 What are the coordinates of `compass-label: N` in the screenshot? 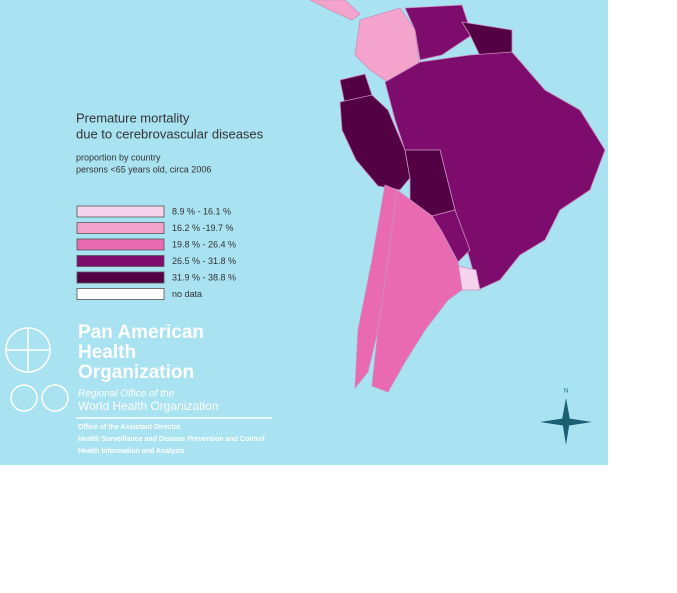 It's located at (566, 392).